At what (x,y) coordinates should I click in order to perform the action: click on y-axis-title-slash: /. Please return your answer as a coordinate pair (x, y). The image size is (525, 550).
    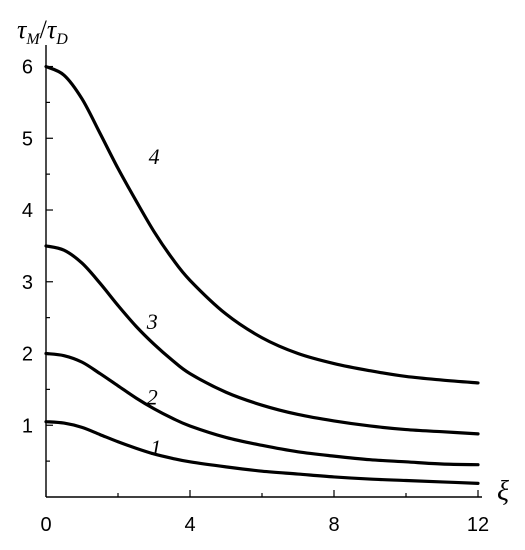
    Looking at the image, I should click on (44, 29).